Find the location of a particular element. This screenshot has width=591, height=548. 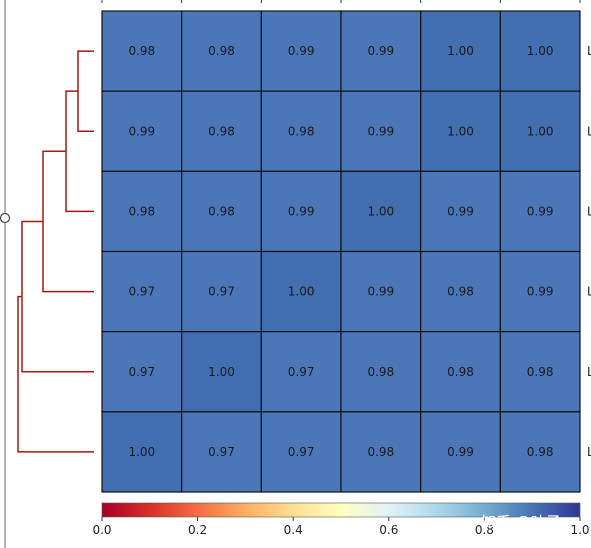

colorbar-tick-label: 0.0 is located at coordinates (101, 530).